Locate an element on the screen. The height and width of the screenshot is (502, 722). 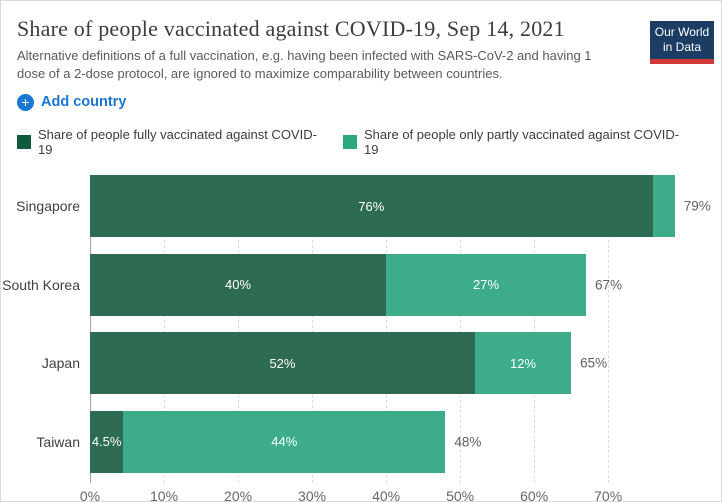
x-tick-label: 20% is located at coordinates (238, 495).